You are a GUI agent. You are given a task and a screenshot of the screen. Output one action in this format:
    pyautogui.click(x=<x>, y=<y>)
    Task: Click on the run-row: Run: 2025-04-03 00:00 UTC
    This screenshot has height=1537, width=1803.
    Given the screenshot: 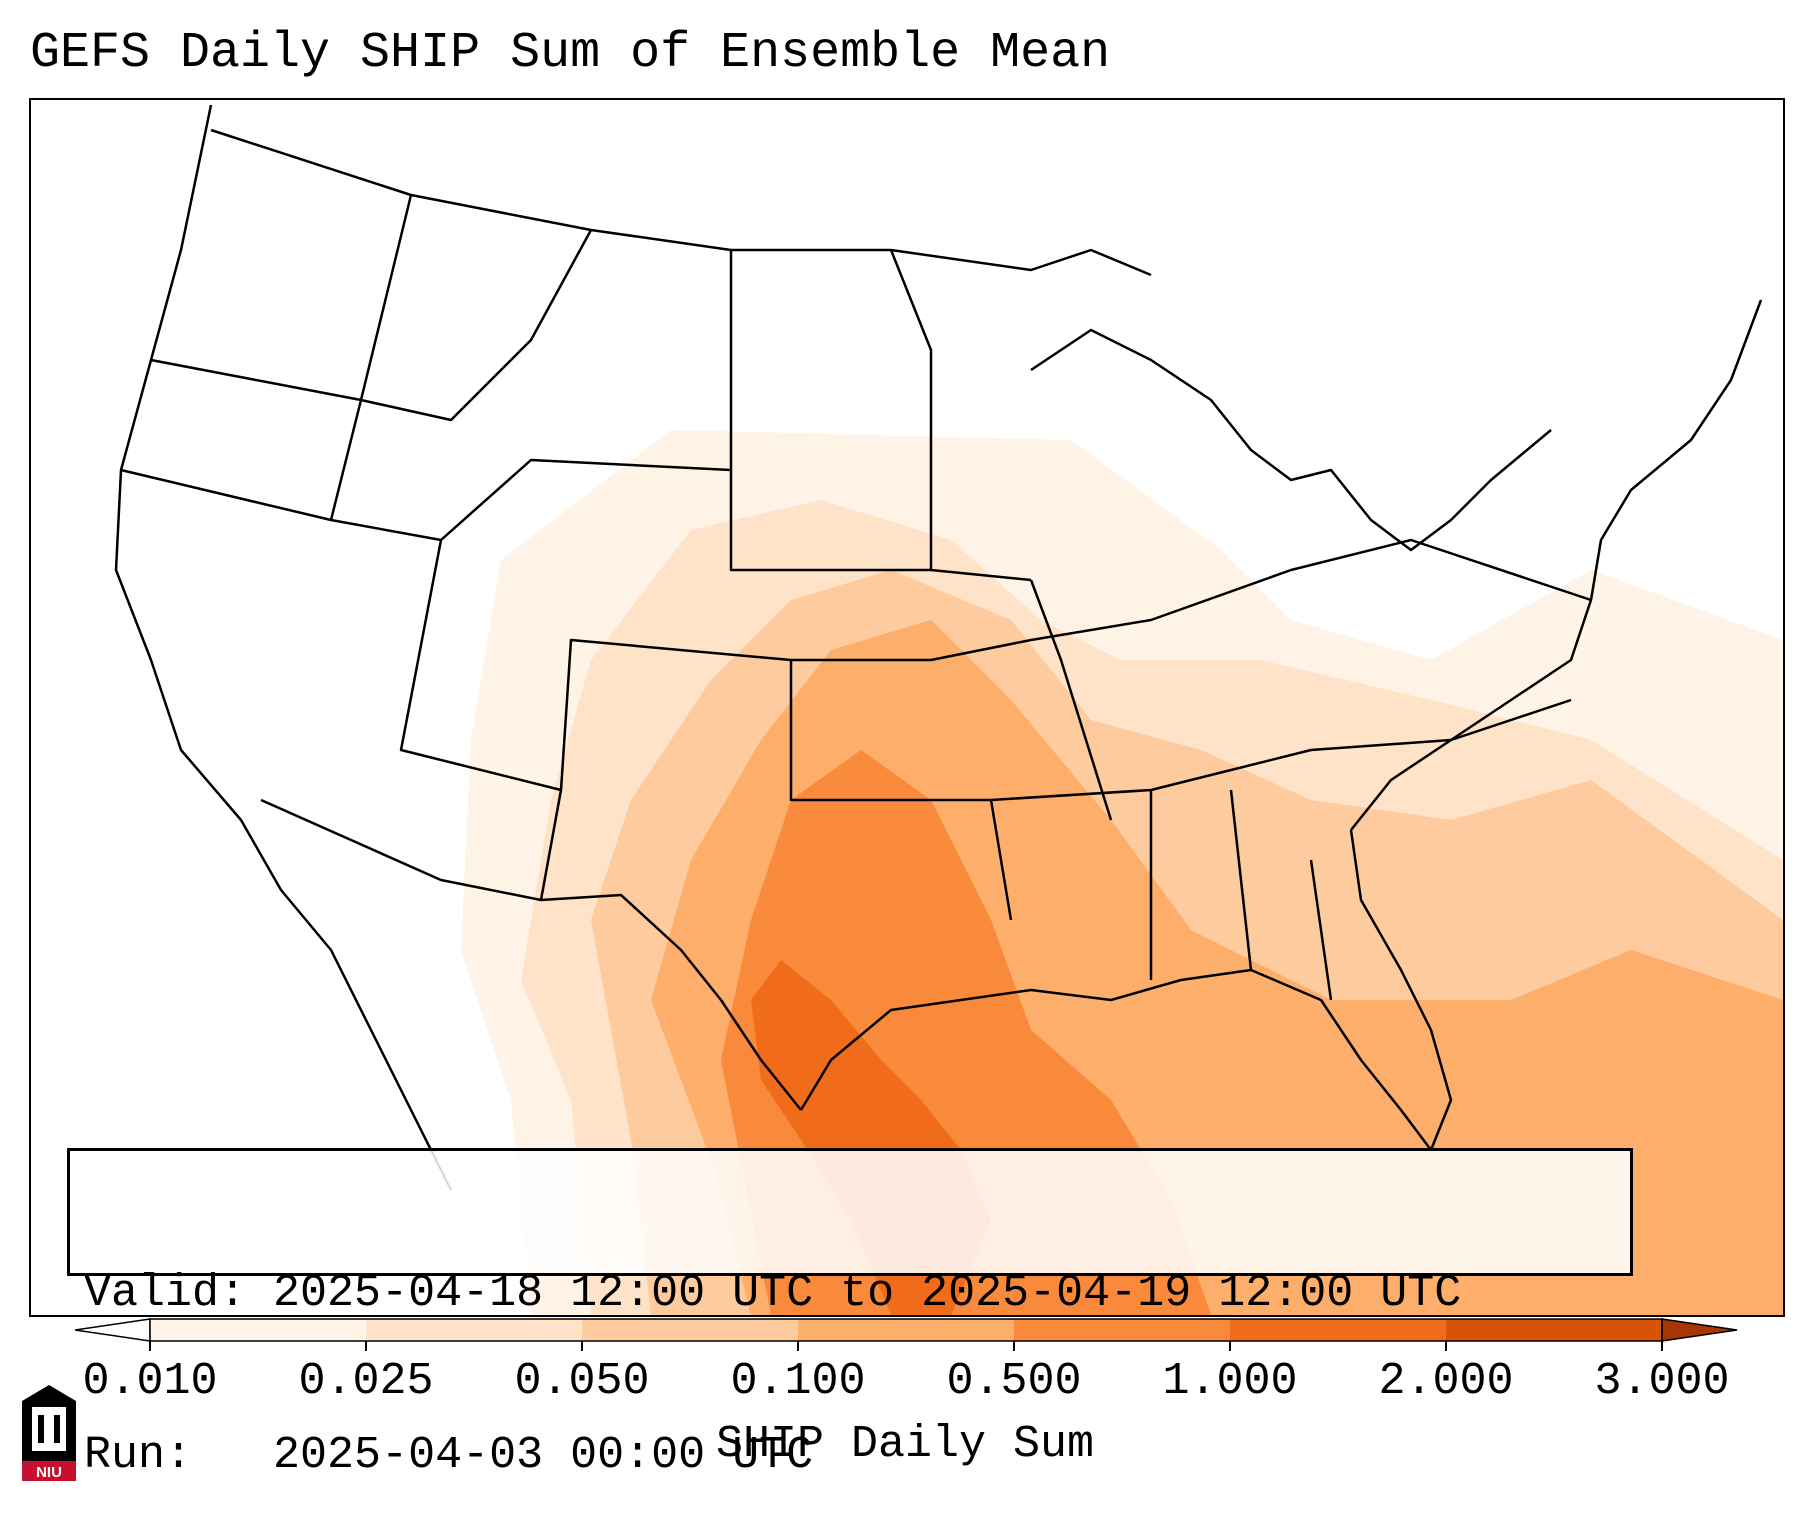 What is the action you would take?
    pyautogui.click(x=850, y=1456)
    